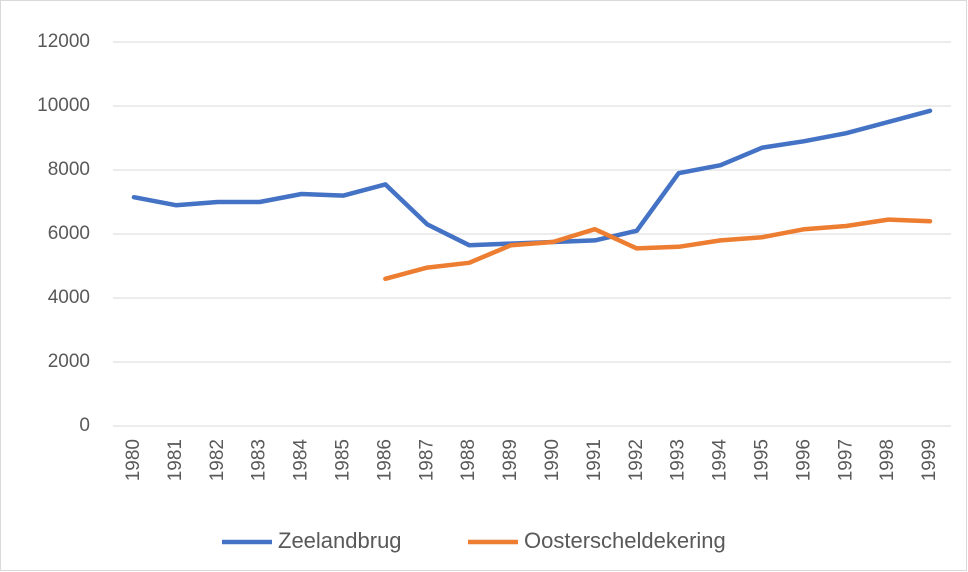 The image size is (968, 572). I want to click on x-tick-label: 1985, so click(342, 460).